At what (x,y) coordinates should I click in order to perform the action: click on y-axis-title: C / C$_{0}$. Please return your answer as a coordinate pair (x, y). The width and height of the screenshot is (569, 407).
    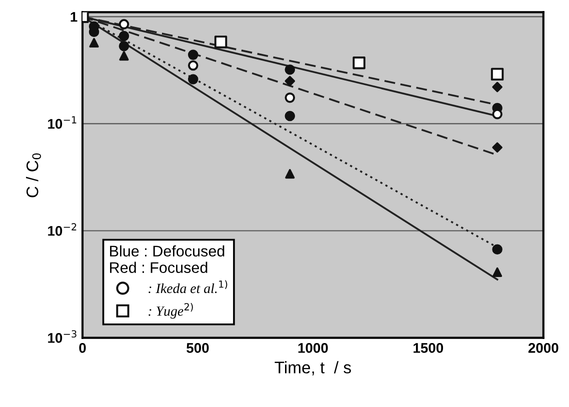
    Looking at the image, I should click on (34, 175).